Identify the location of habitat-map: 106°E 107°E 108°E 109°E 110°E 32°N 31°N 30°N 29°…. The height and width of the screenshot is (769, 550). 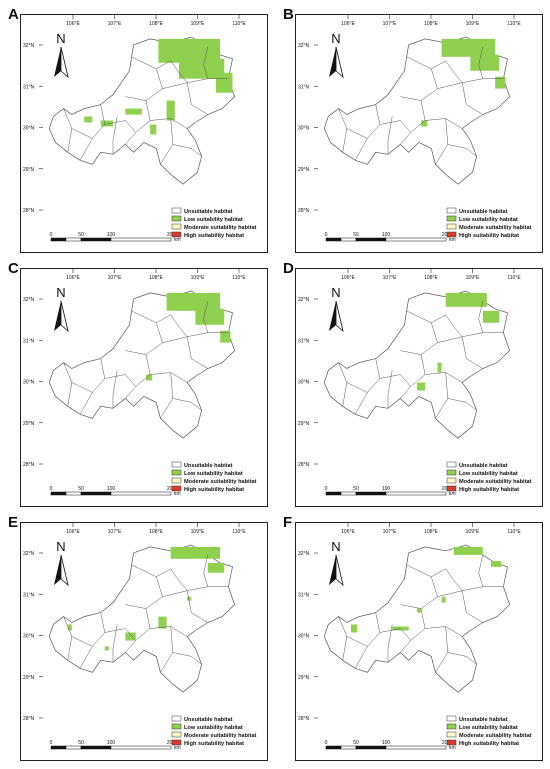
(415, 129).